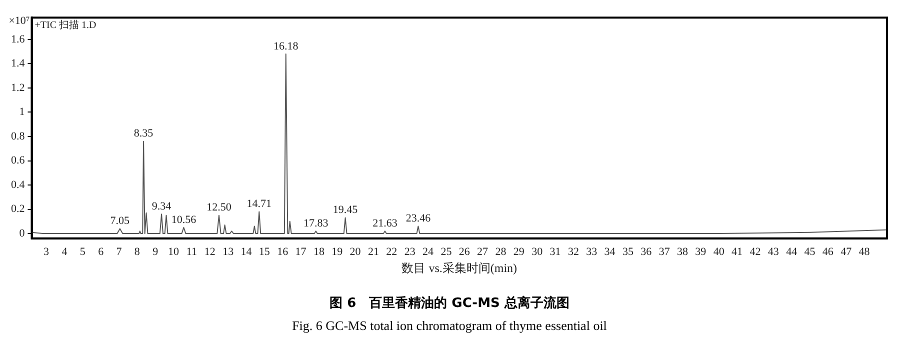  Describe the element at coordinates (664, 252) in the screenshot. I see `x-tick-label: 37` at that location.